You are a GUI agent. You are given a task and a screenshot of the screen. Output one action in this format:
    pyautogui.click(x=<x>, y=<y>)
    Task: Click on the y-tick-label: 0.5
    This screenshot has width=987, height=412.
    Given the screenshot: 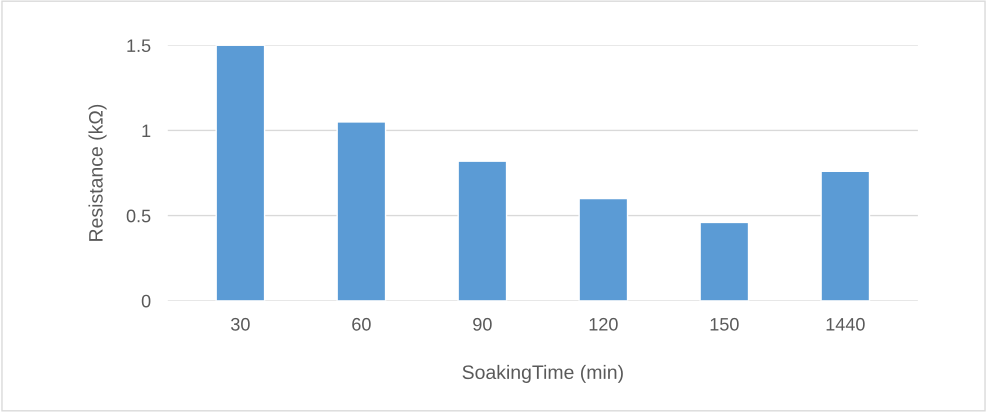 What is the action you would take?
    pyautogui.click(x=138, y=216)
    